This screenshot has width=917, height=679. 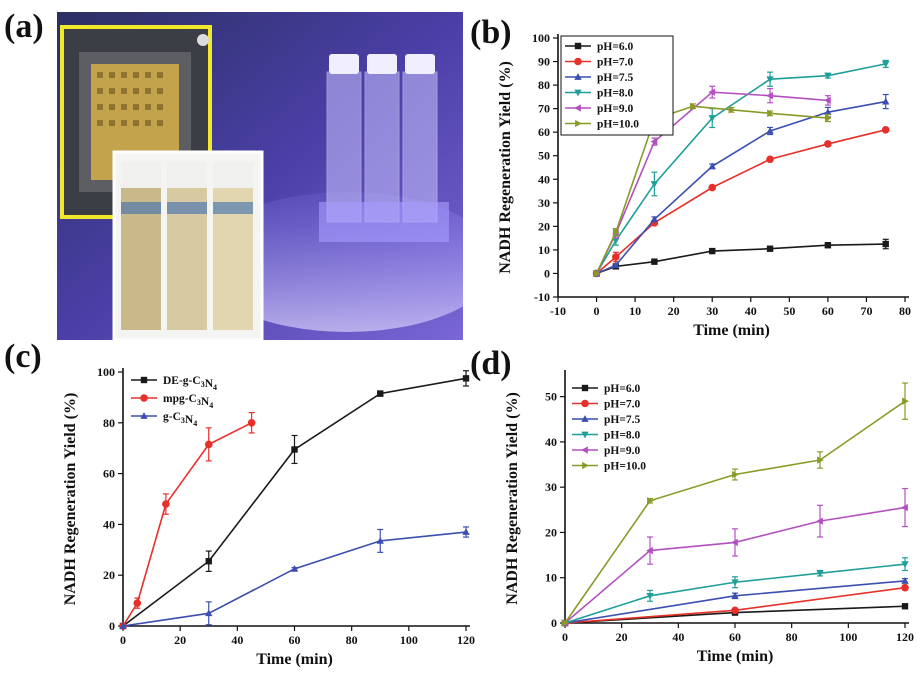 I want to click on legend-label: pH=7.5, so click(x=622, y=420).